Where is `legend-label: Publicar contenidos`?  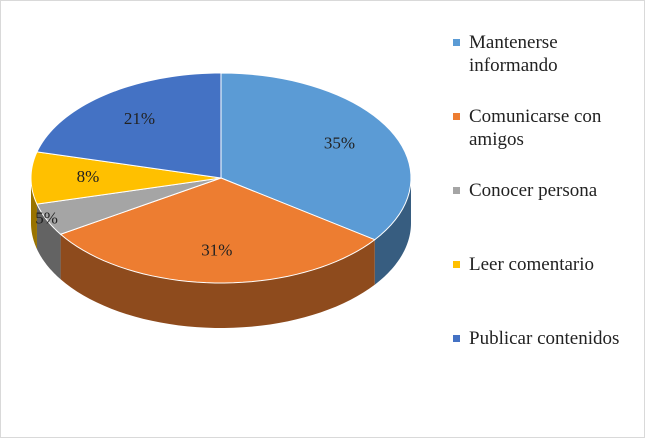
legend-label: Publicar contenidos is located at coordinates (544, 338).